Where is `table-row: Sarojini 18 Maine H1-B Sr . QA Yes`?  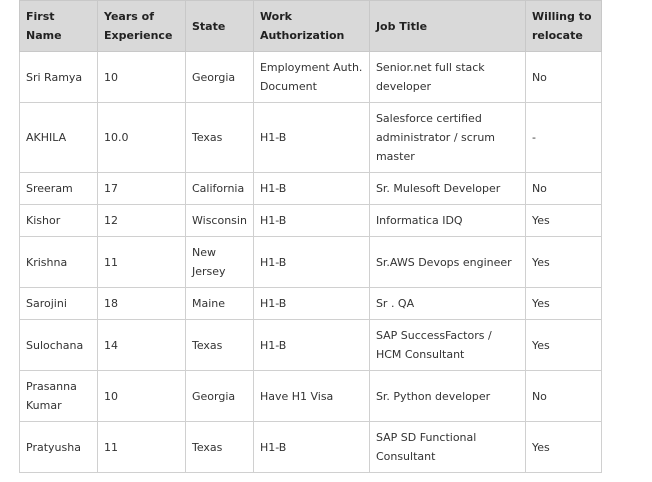
table-row: Sarojini 18 Maine H1-B Sr . QA Yes is located at coordinates (310, 303).